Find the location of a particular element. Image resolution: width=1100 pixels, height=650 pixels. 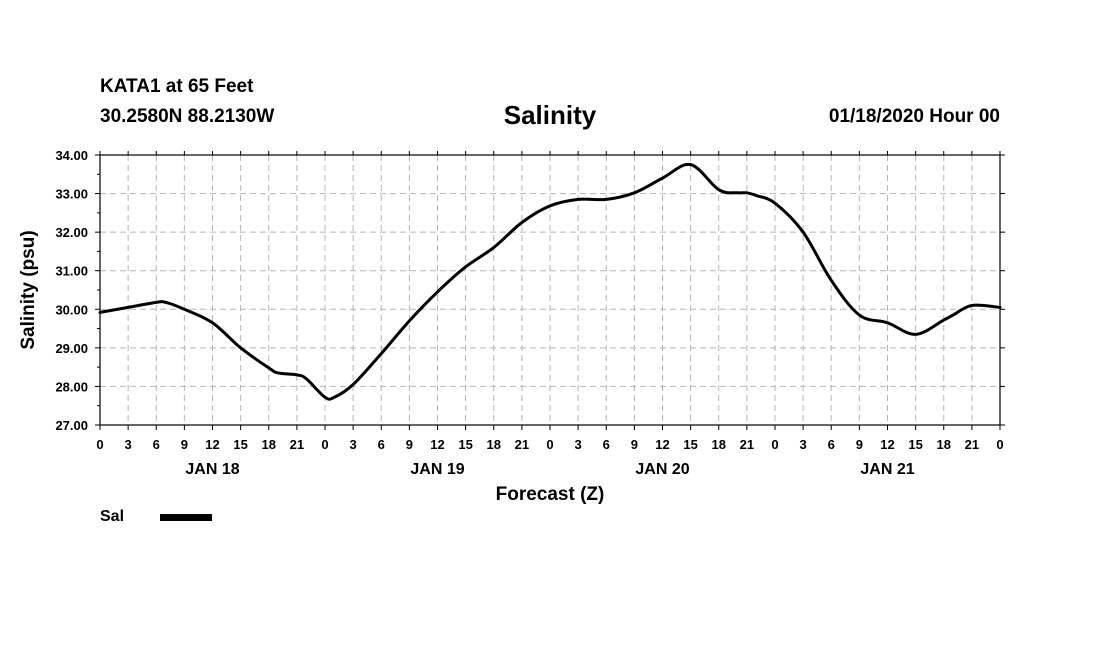

x-day-label: JAN 18 is located at coordinates (212, 469).